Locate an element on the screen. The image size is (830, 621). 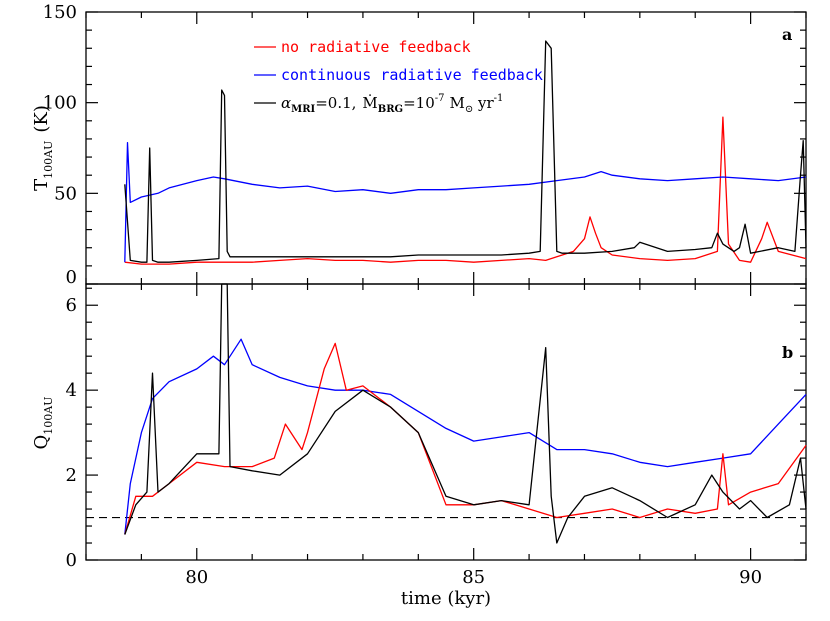
legend-mdot-val: =10 is located at coordinates (419, 103).